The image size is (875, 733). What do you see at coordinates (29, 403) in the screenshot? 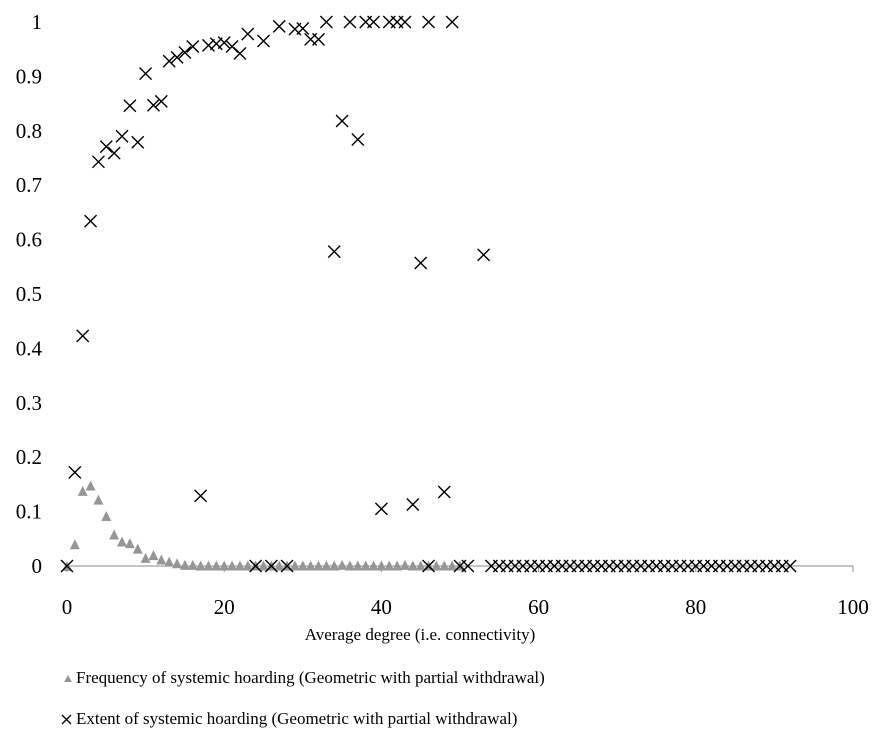
I see `y-tick-label: 0.3` at bounding box center [29, 403].